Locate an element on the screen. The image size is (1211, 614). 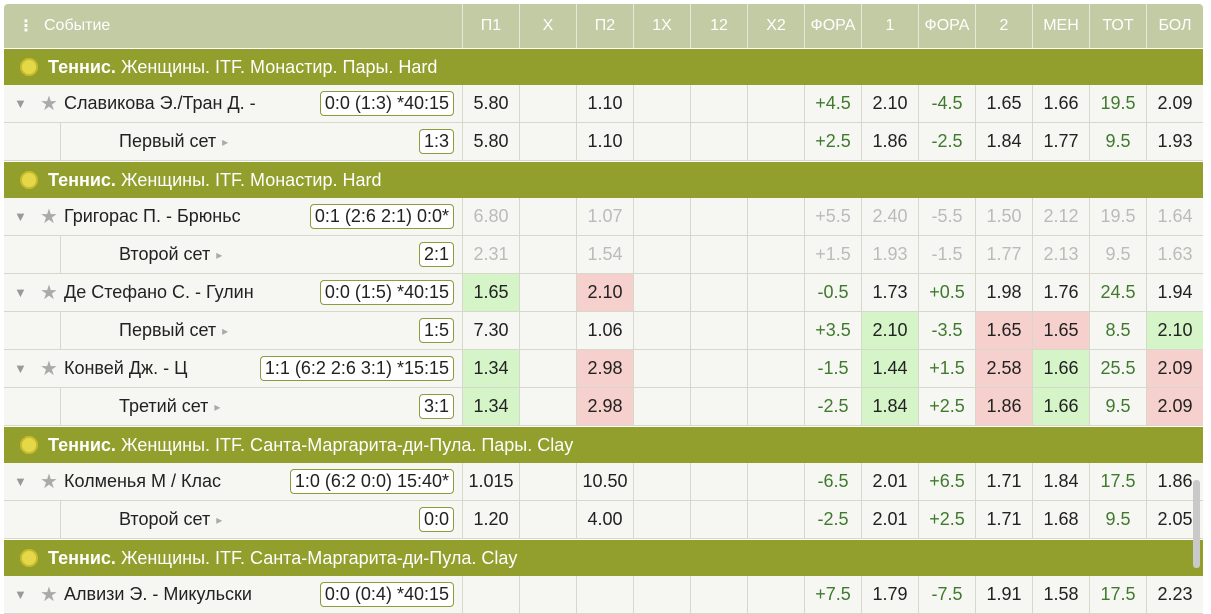
column-header: БОЛ is located at coordinates (1174, 26).